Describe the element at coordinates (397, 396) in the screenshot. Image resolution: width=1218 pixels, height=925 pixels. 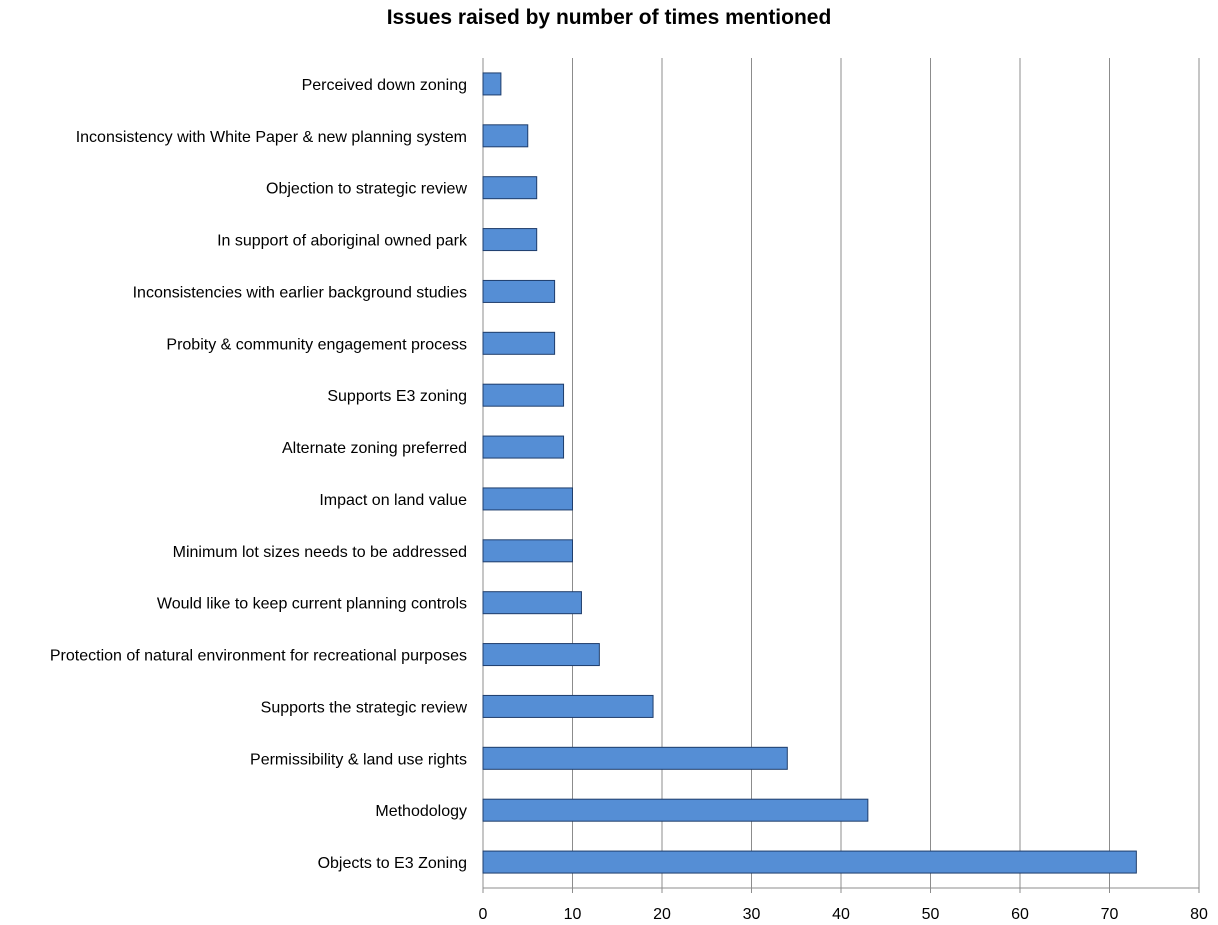
I see `category-label: Supports E3 zoning` at that location.